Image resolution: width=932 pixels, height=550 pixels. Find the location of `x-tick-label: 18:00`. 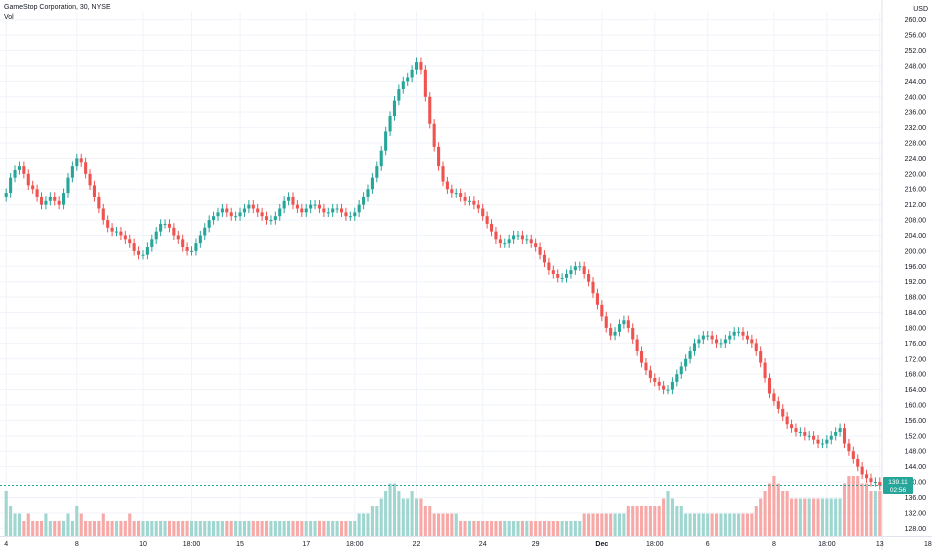

x-tick-label: 18:00 is located at coordinates (192, 544).